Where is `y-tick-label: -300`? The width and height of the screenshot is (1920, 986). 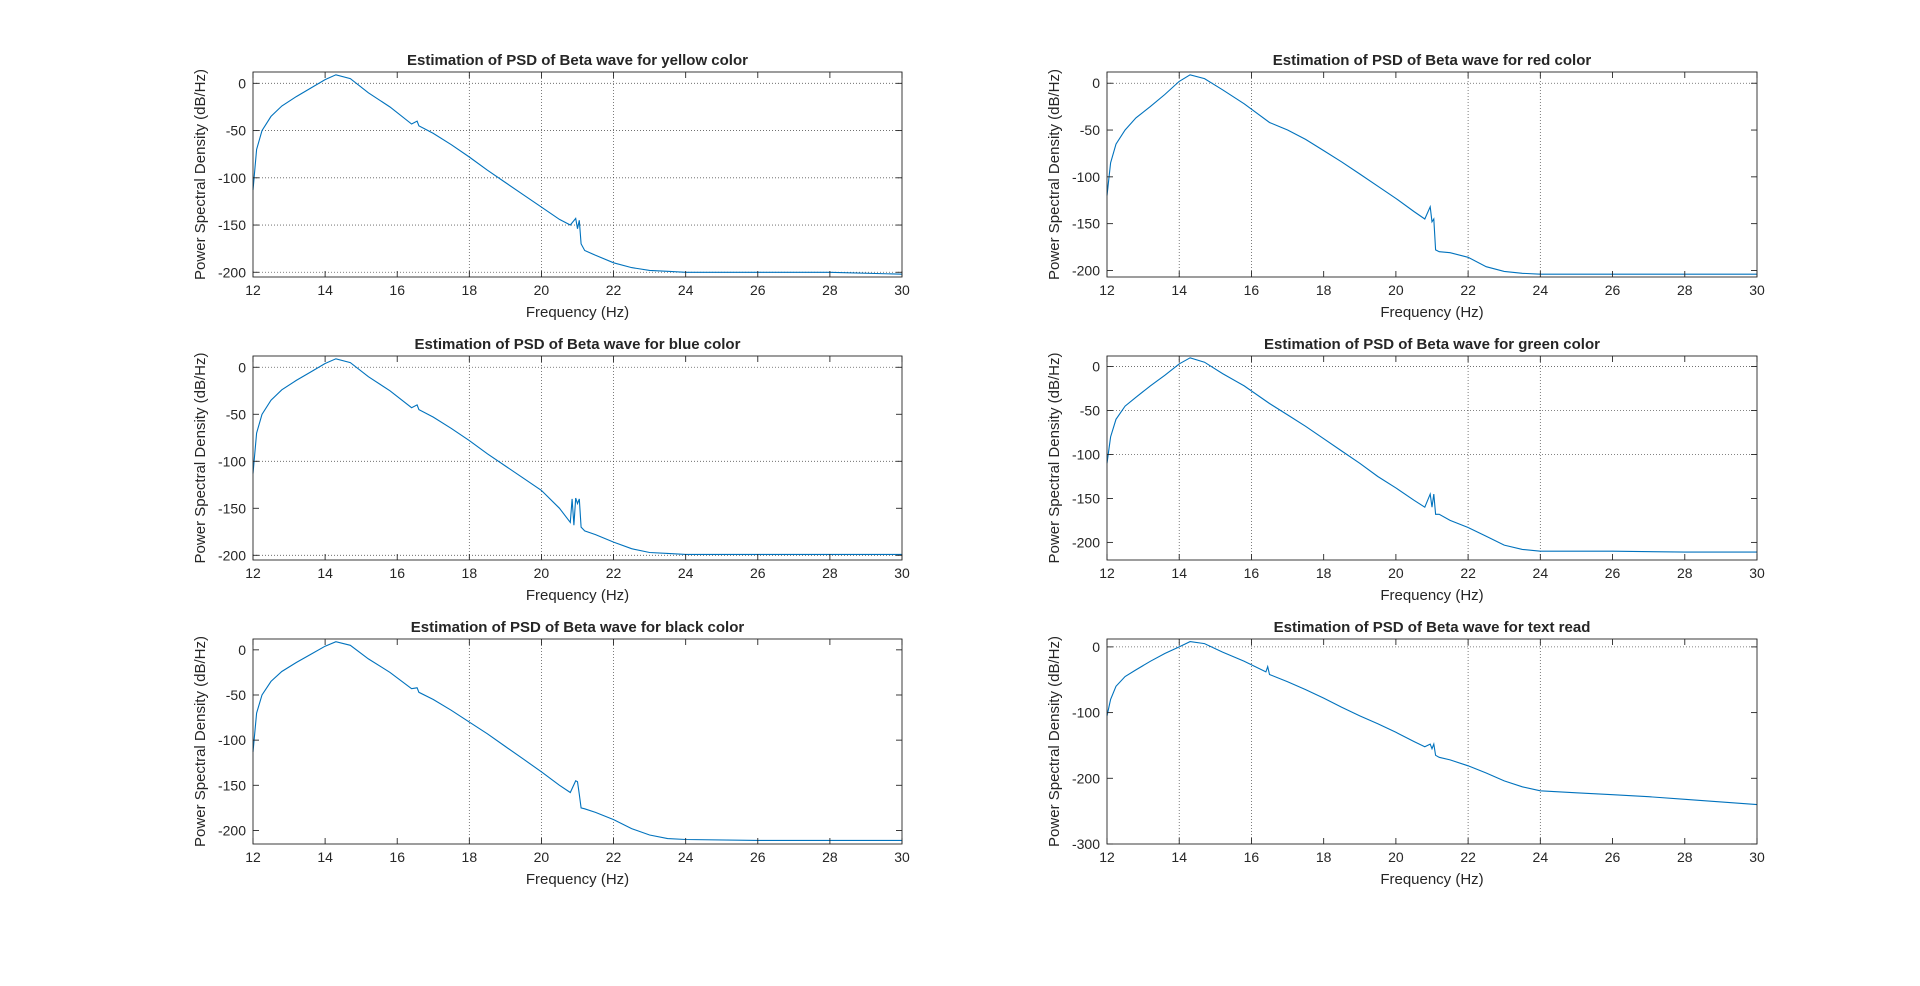
y-tick-label: -300 is located at coordinates (1086, 844).